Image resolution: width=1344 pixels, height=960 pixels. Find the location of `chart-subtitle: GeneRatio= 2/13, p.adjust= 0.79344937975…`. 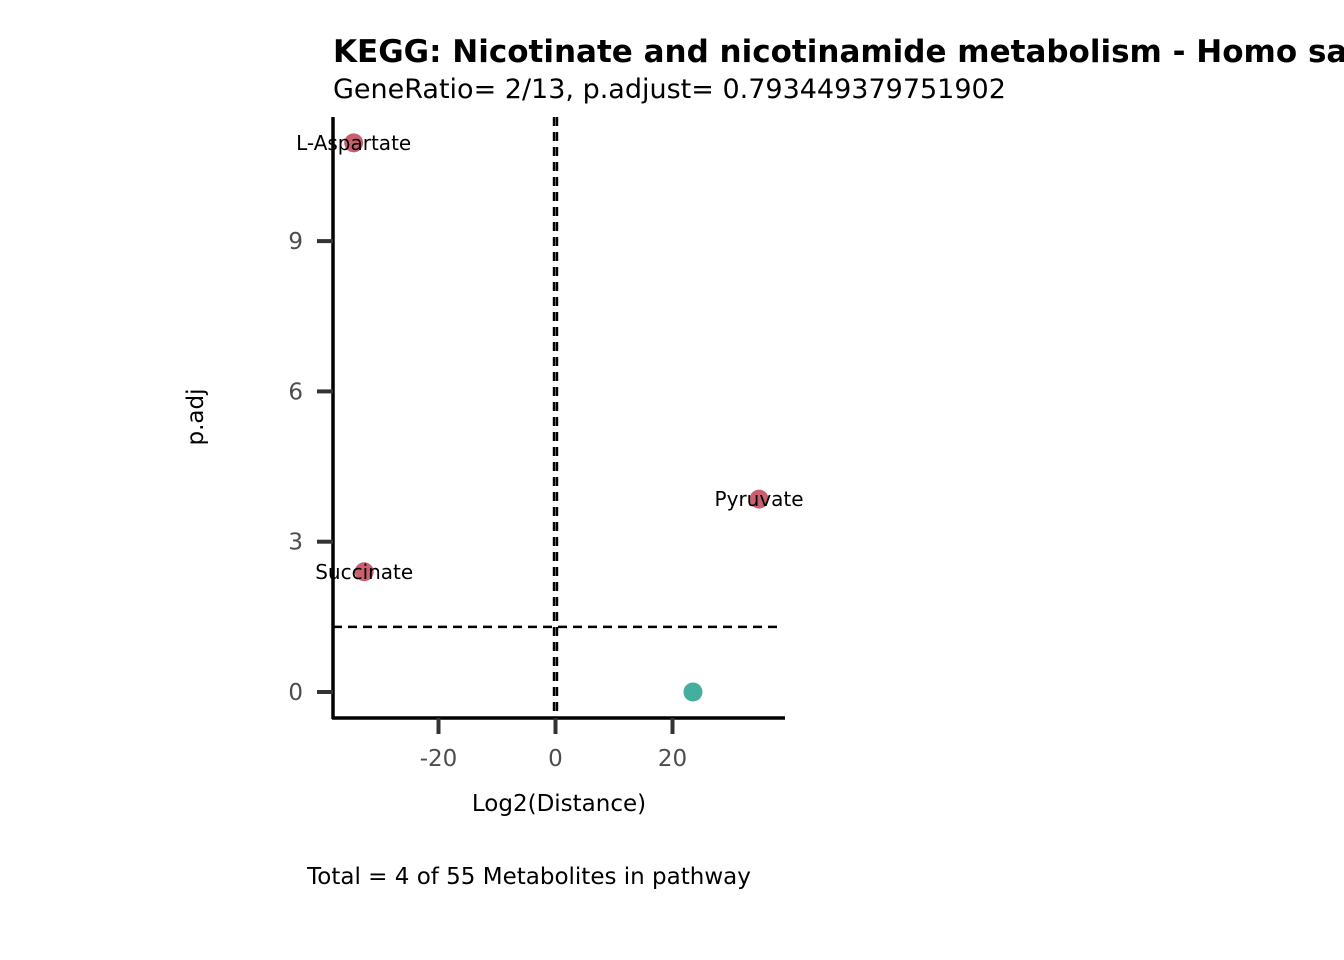

chart-subtitle: GeneRatio= 2/13, p.adjust= 0.79344937975… is located at coordinates (669, 89).